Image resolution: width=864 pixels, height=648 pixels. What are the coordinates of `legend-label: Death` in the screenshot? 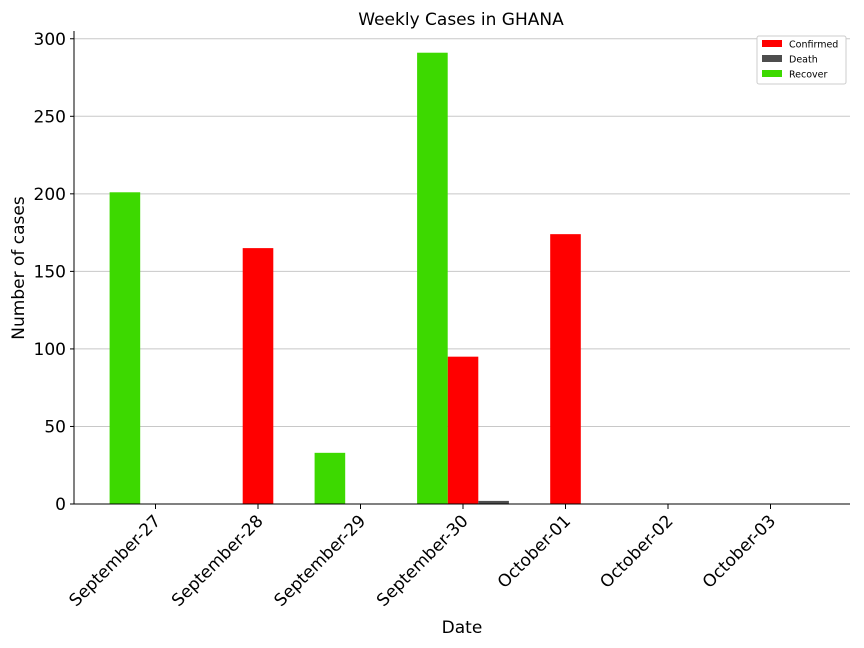 It's located at (803, 60).